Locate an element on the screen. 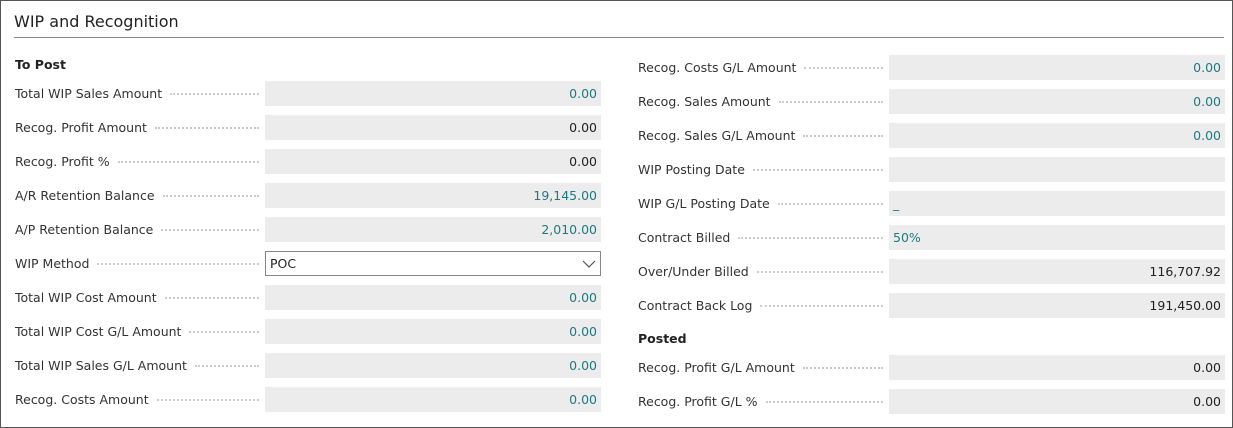  value-text: 2,010.00 is located at coordinates (569, 229).